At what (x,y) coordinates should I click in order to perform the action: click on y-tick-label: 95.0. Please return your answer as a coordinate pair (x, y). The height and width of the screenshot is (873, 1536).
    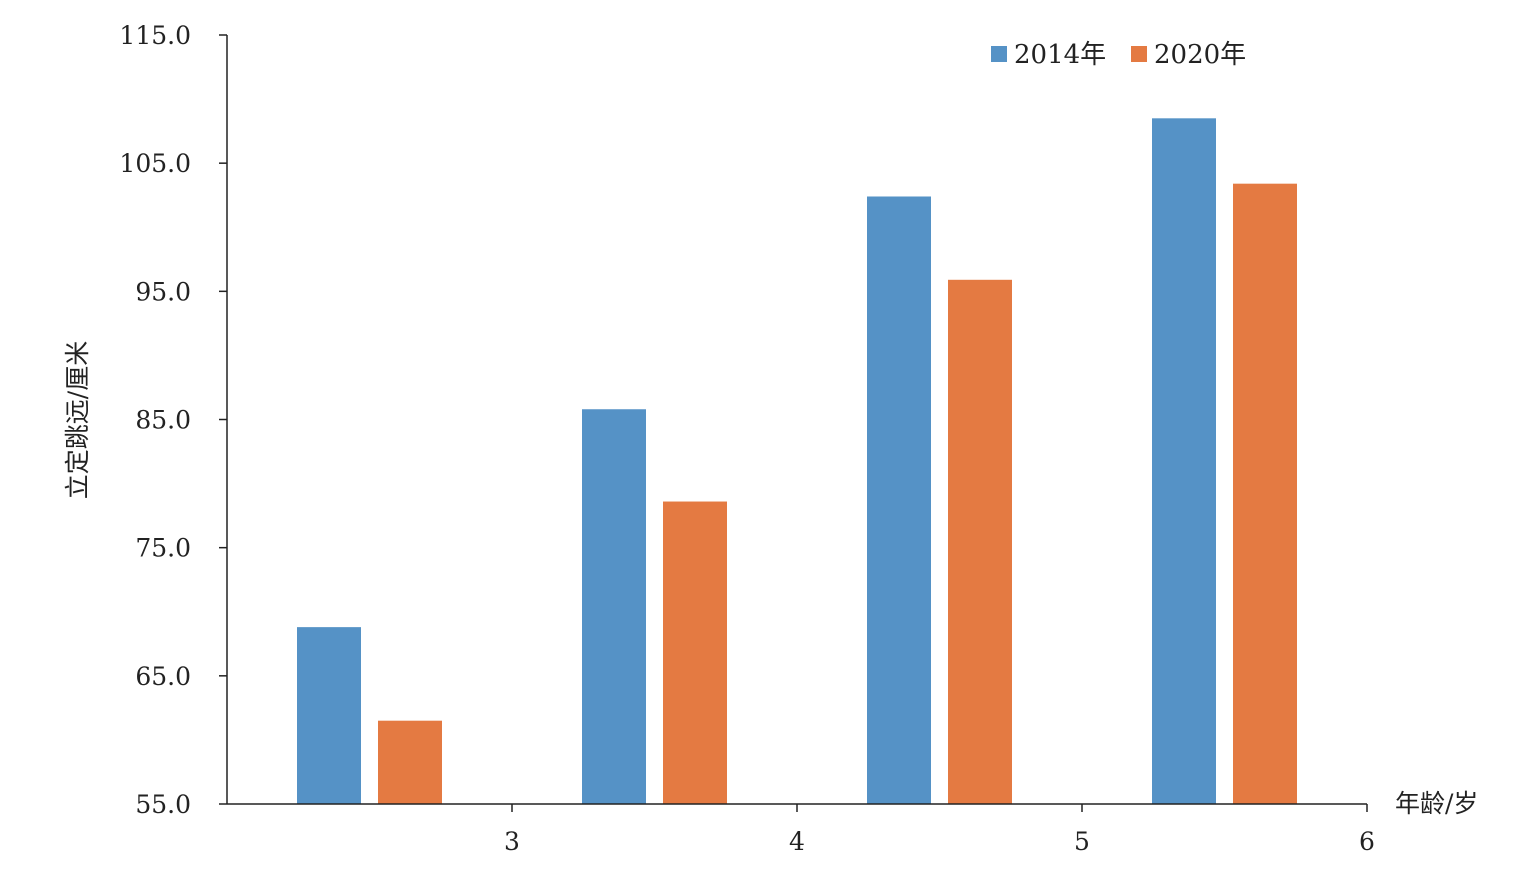
    Looking at the image, I should click on (163, 291).